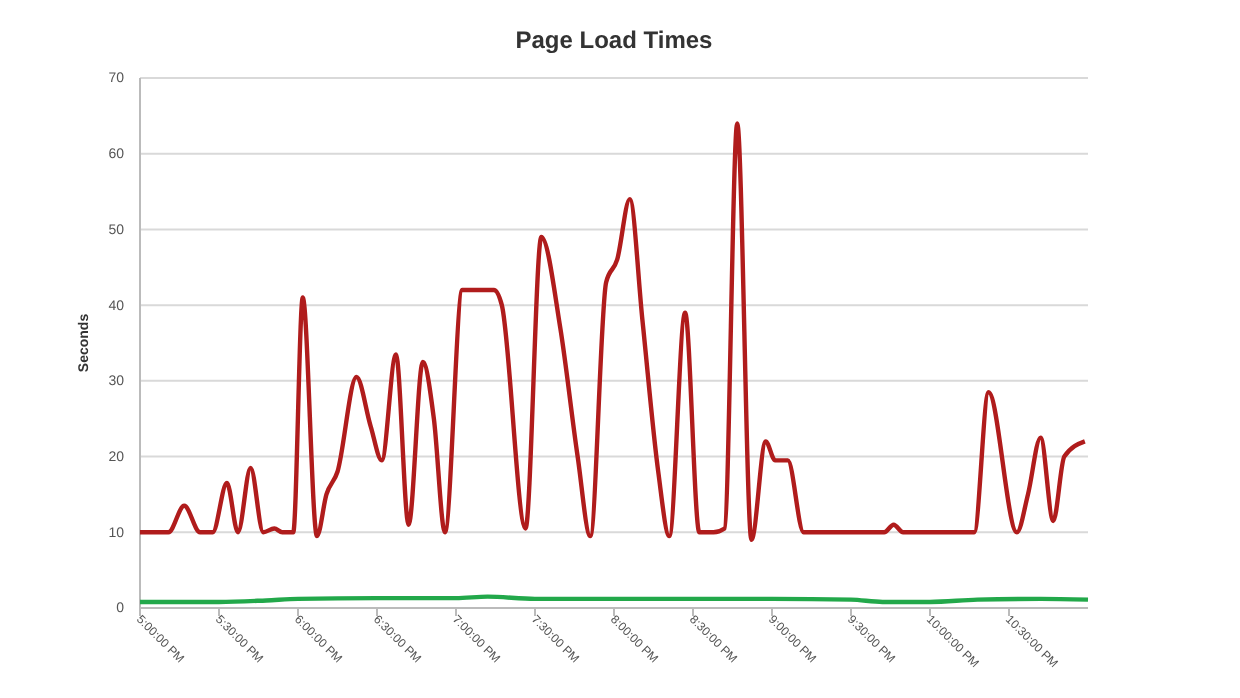 The width and height of the screenshot is (1240, 698). Describe the element at coordinates (614, 40) in the screenshot. I see `chart-title: Page Load Times` at that location.